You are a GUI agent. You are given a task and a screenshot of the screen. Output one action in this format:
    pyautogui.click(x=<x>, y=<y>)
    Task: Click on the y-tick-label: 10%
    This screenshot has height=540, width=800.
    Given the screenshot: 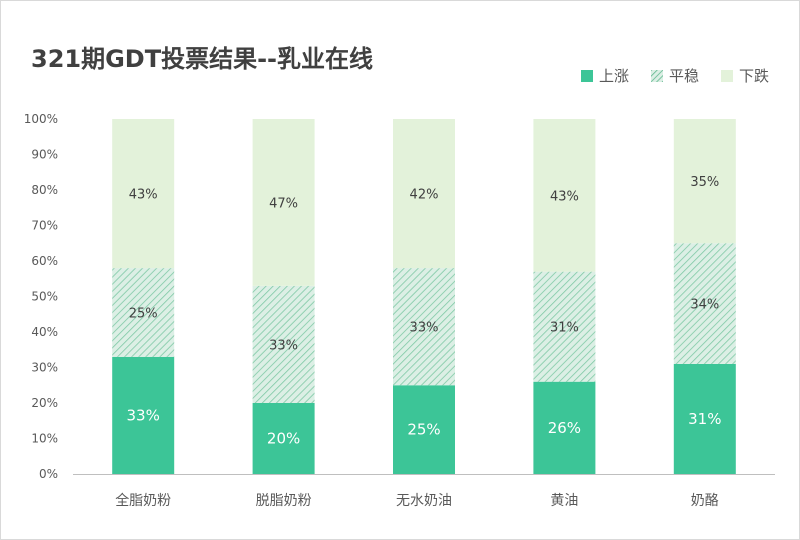 What is the action you would take?
    pyautogui.click(x=44, y=439)
    